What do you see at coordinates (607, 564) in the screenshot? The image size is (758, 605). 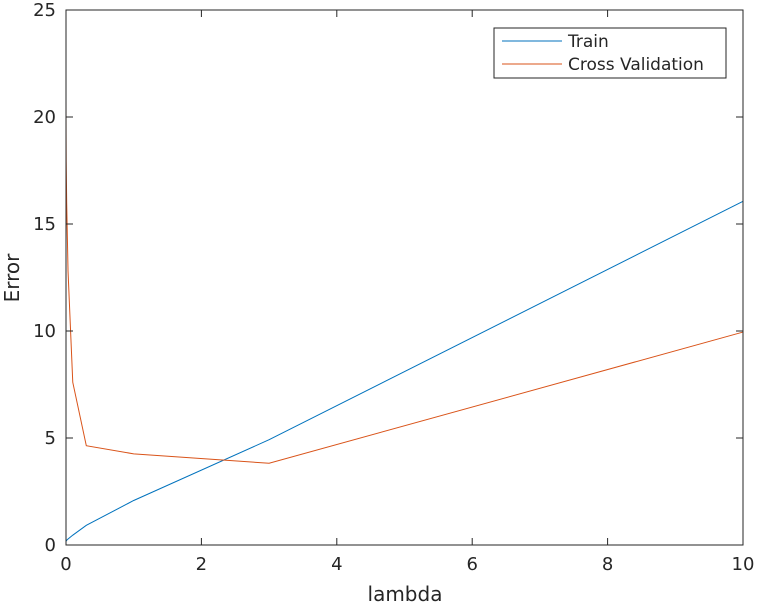 I see `x-tick-label: 8` at bounding box center [607, 564].